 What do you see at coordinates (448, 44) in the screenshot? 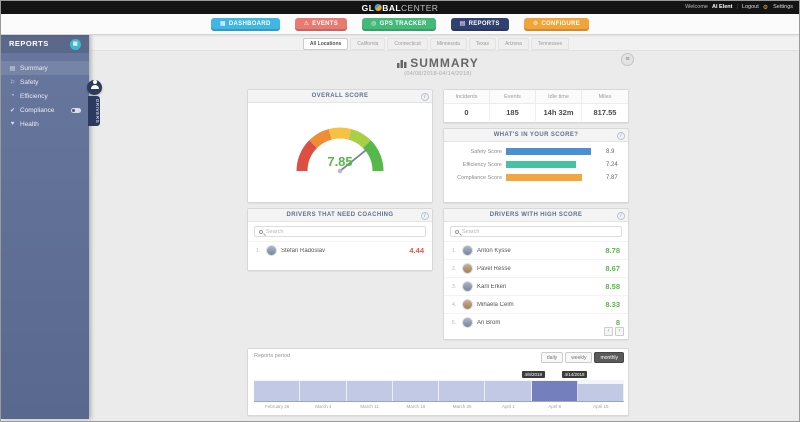
I see `tab-minnesota: Minnesota` at bounding box center [448, 44].